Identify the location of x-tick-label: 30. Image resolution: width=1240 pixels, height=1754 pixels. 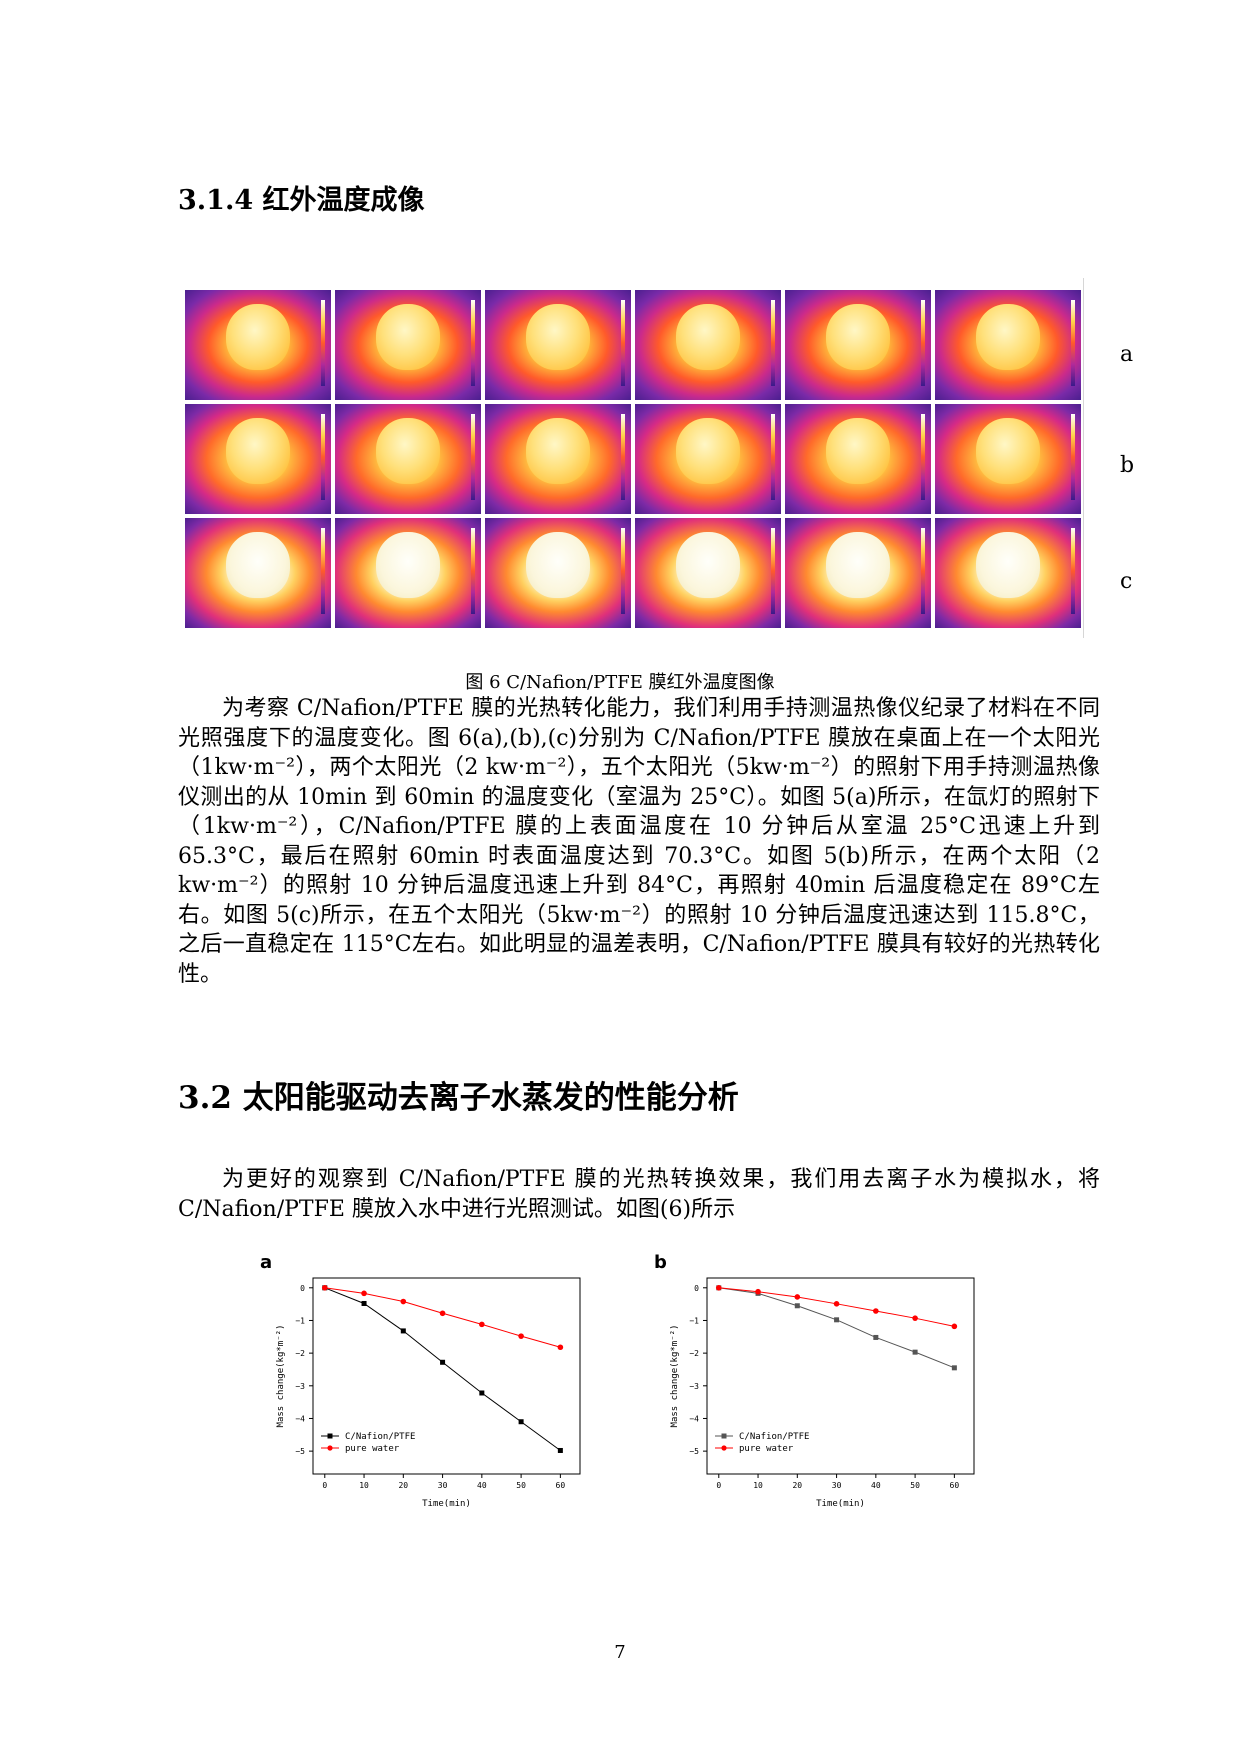
(443, 1485).